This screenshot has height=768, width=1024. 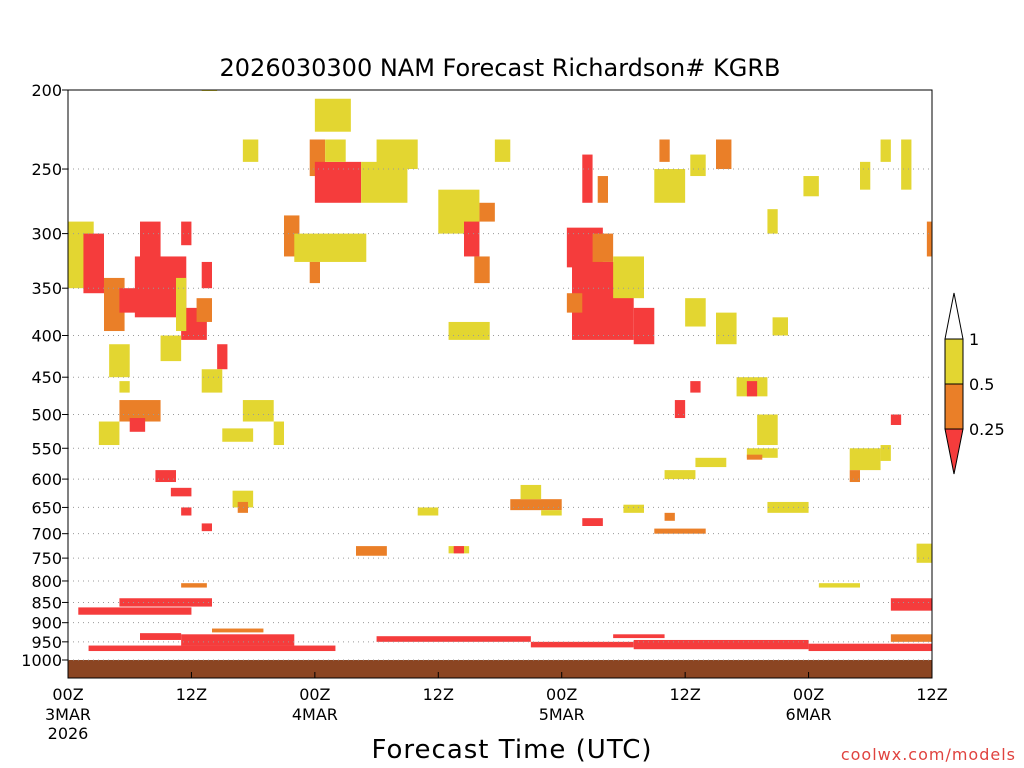 I want to click on chart-title: 2026030300 NAM Forecast Richardson# KGRB, so click(x=500, y=68).